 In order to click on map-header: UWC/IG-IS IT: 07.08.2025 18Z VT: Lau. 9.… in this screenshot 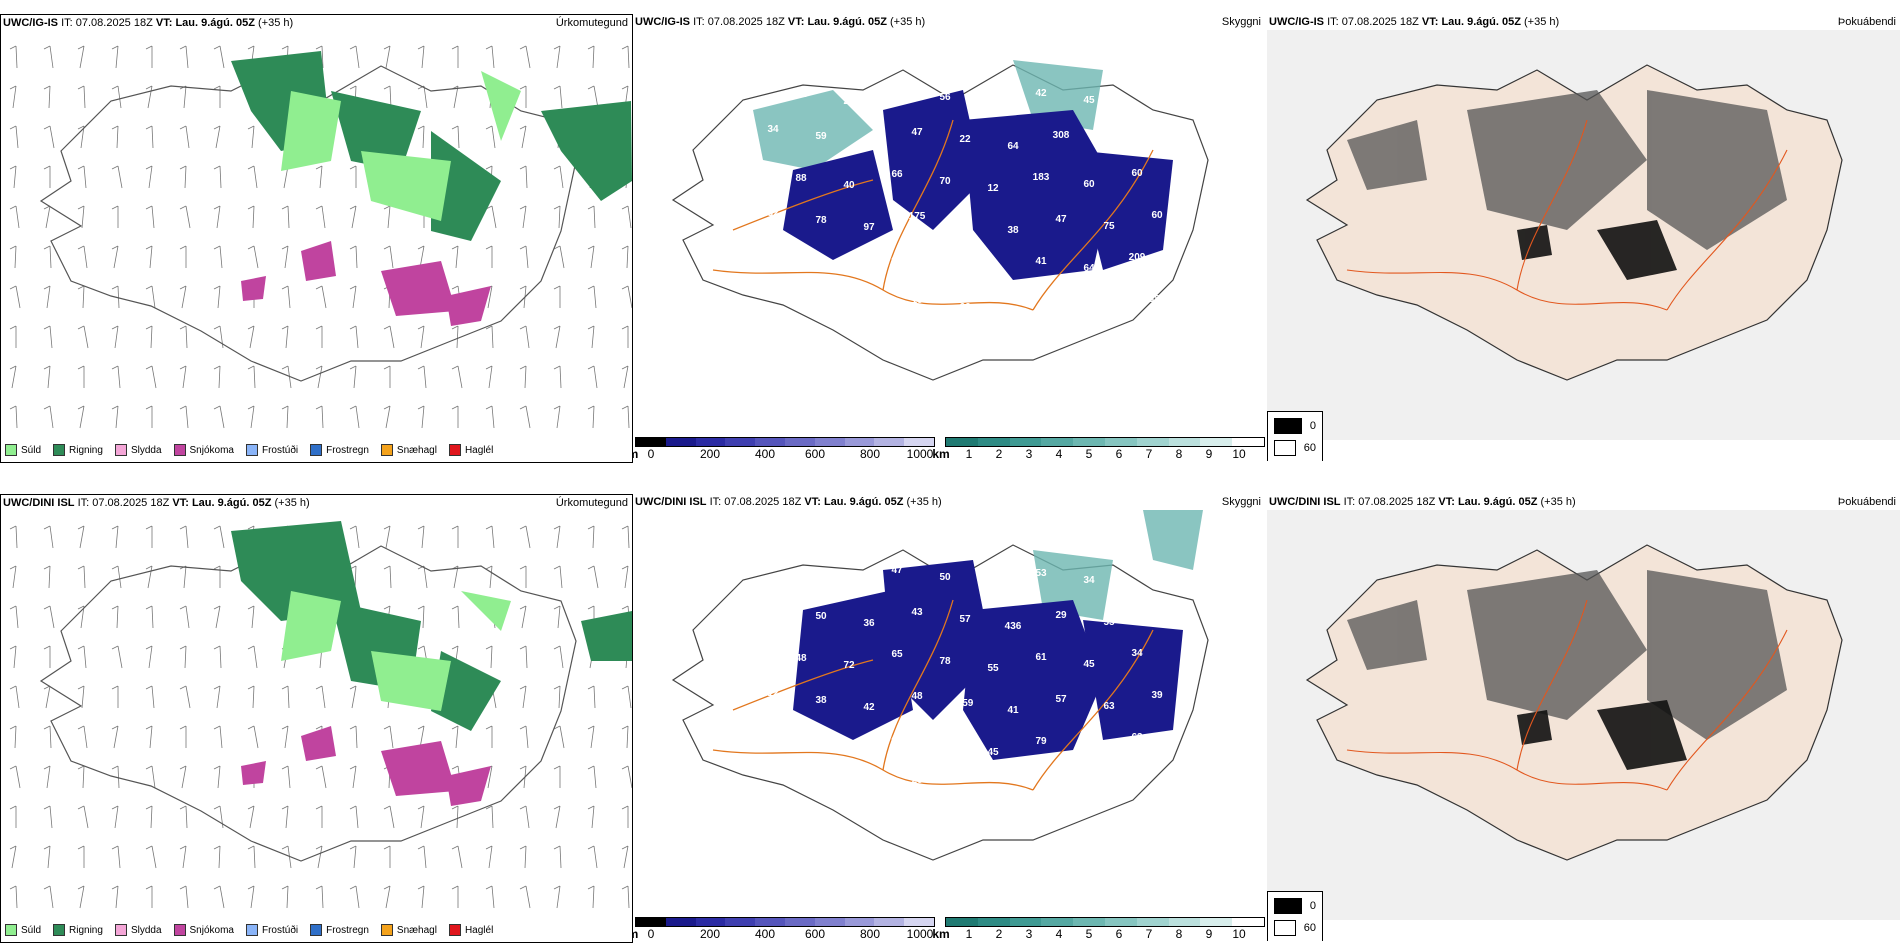, I will do `click(148, 23)`.